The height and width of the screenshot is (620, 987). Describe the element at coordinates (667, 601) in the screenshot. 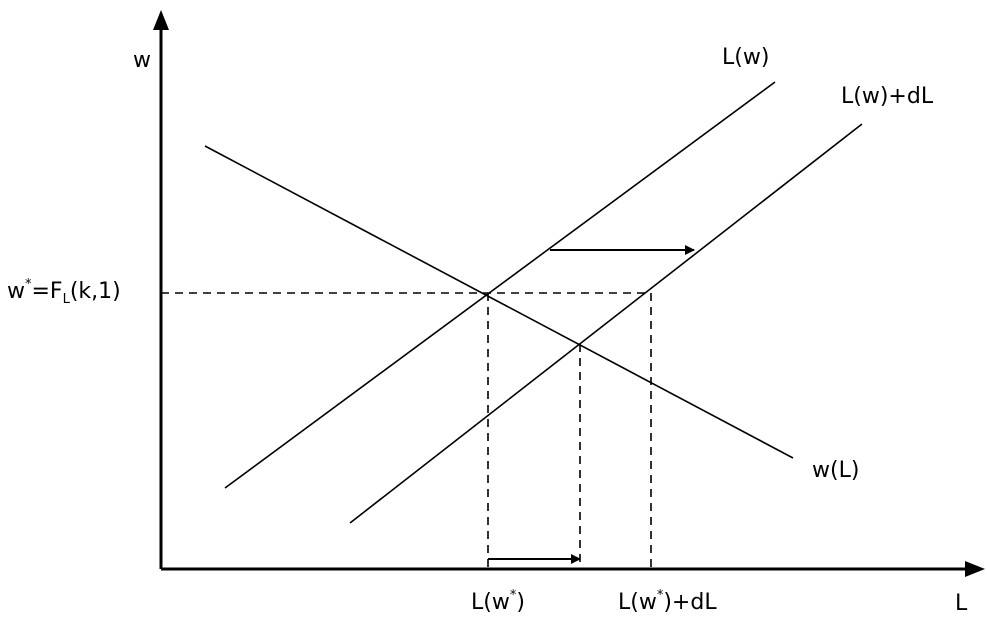

I see `shifted-employment-label: L(w*)+dL` at that location.